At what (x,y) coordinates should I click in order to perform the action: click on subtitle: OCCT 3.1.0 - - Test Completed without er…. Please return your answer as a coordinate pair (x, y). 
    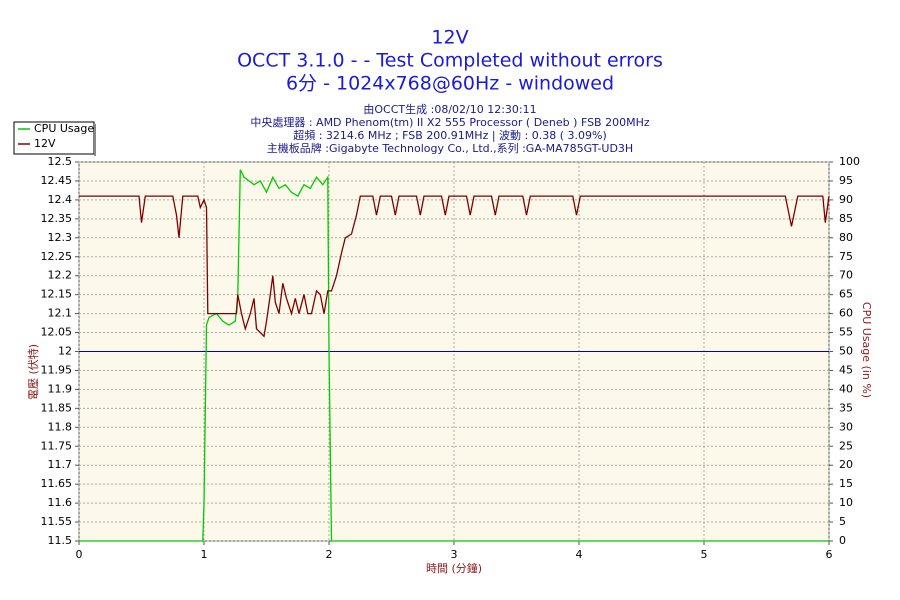
    Looking at the image, I should click on (450, 61).